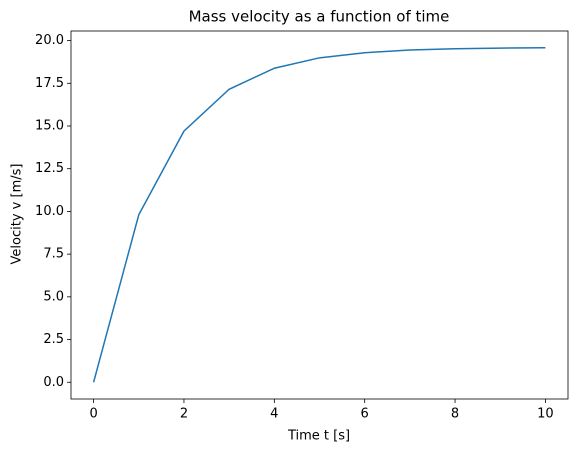  What do you see at coordinates (53, 296) in the screenshot?
I see `y-tick-label: 5.0` at bounding box center [53, 296].